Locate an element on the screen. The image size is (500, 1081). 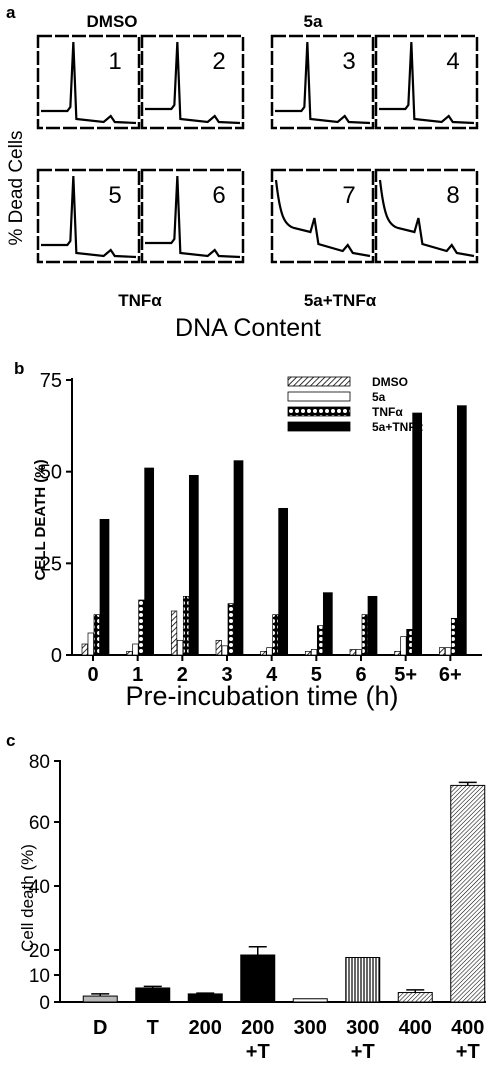
histogram-number: 1 is located at coordinates (114, 61).